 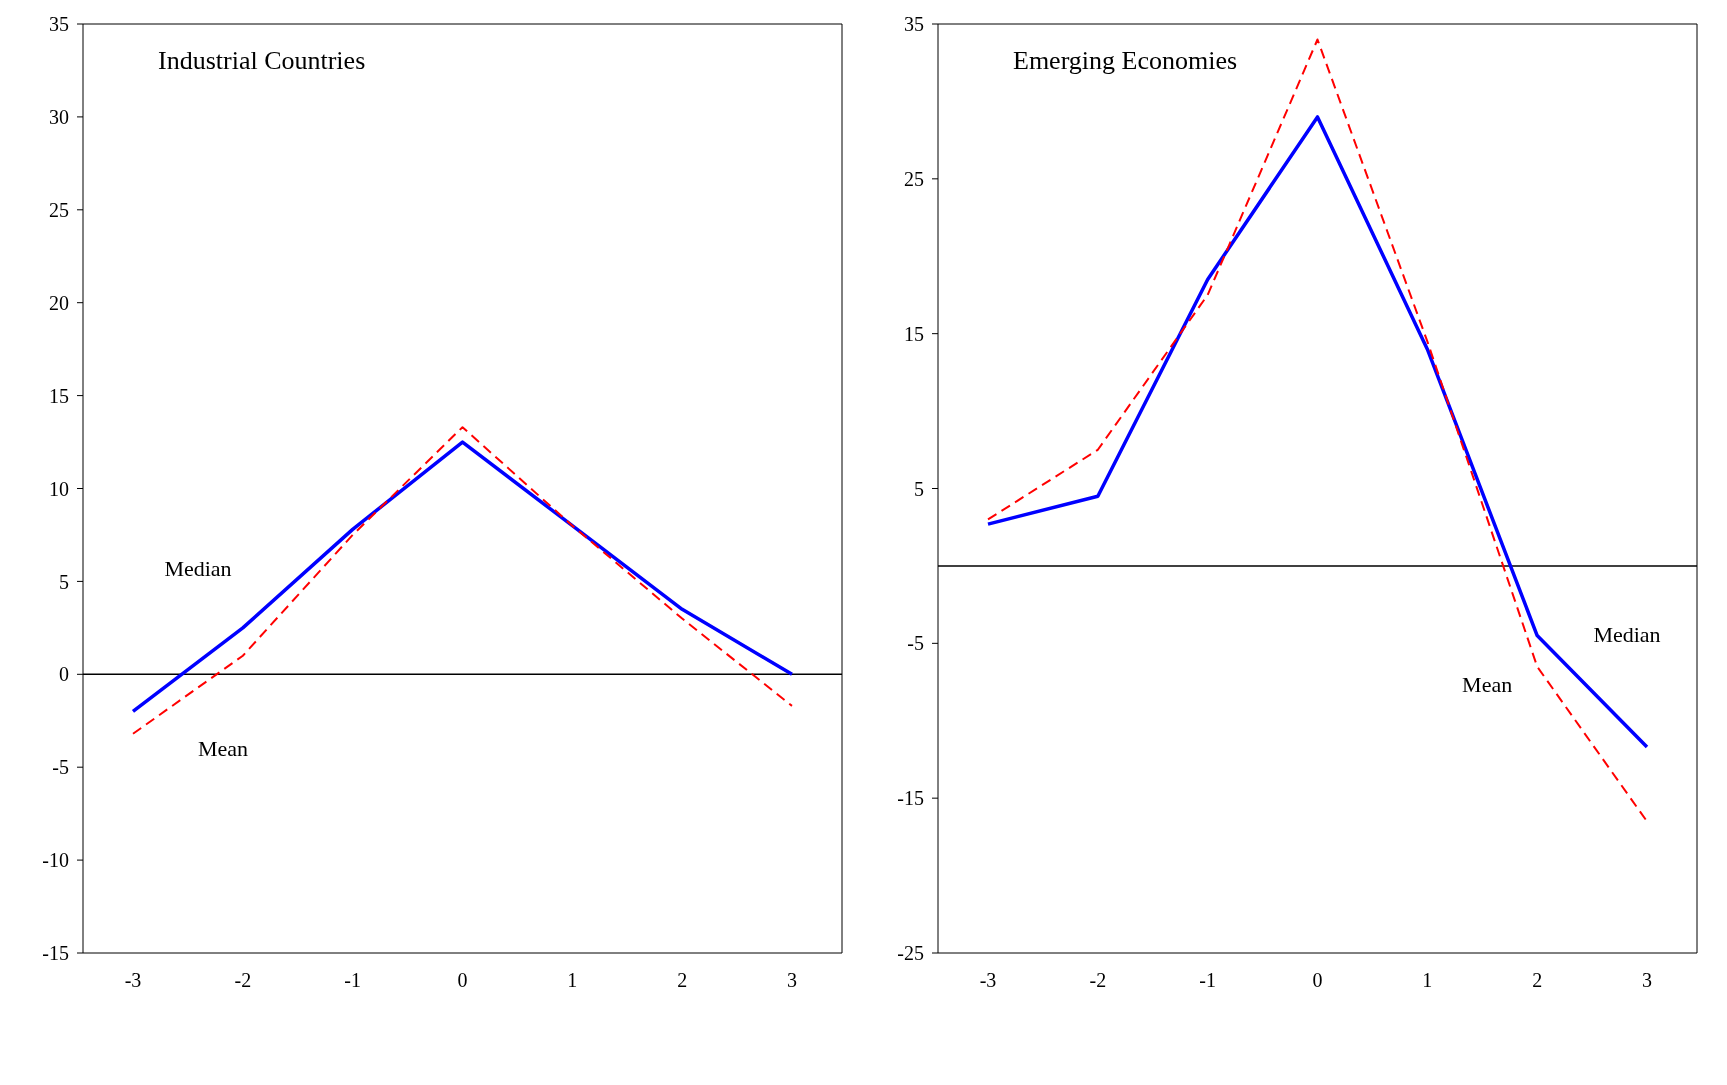 What do you see at coordinates (59, 488) in the screenshot?
I see `y-tick-label: 10` at bounding box center [59, 488].